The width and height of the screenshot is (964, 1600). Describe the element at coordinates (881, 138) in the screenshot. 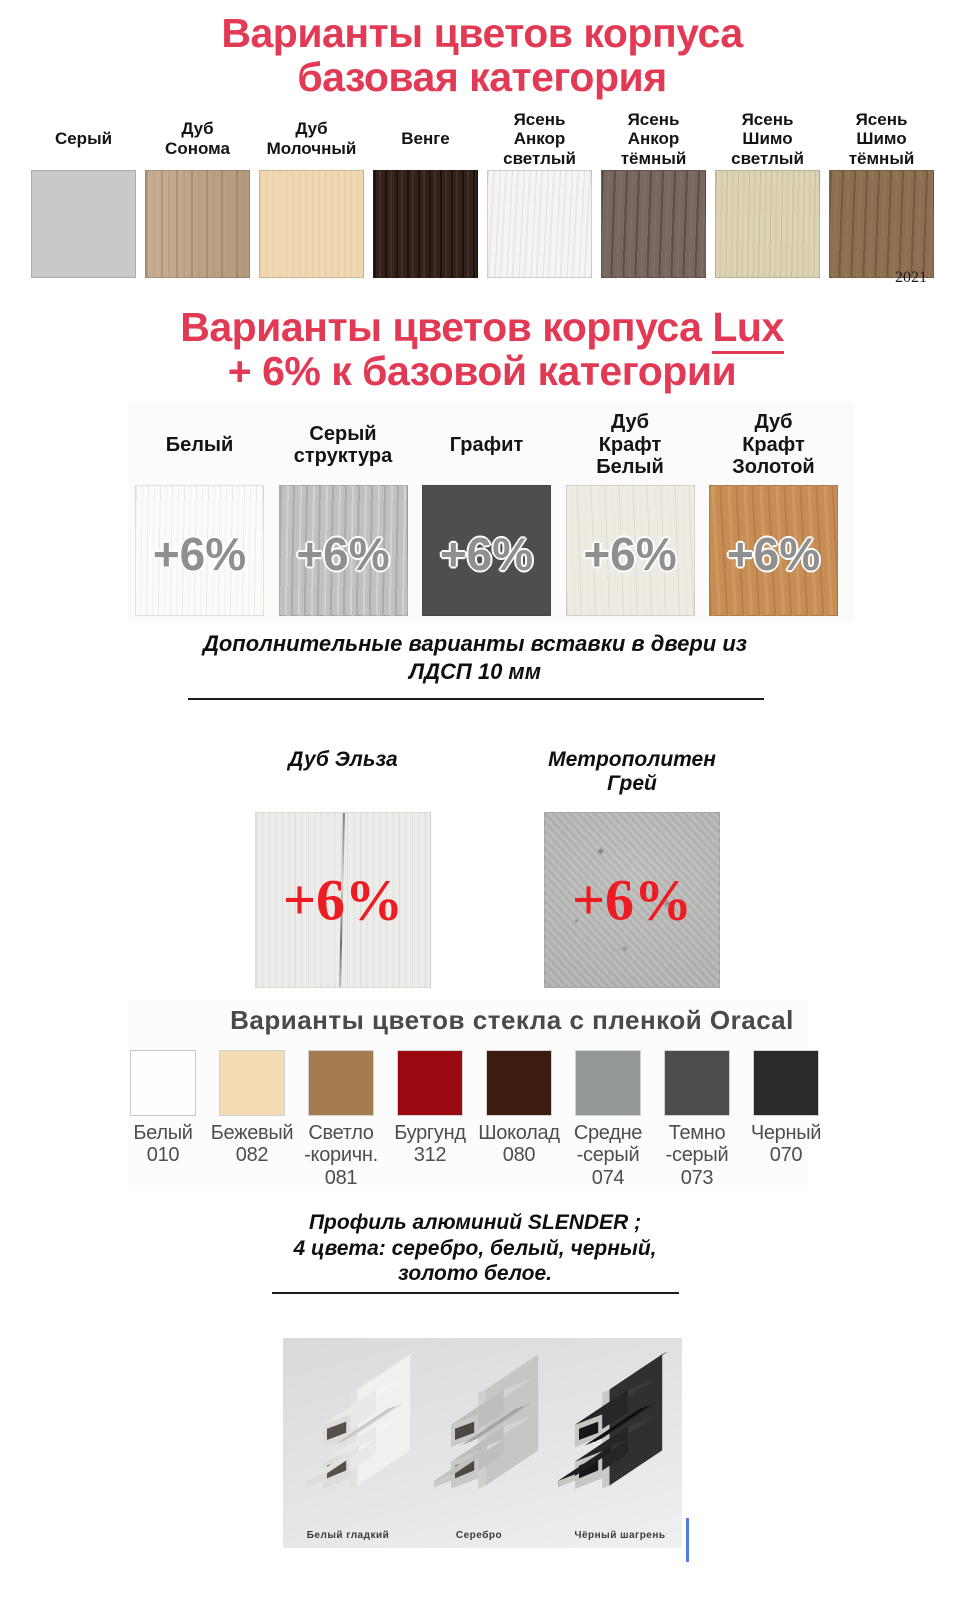

I see `swatch-label: Ясень Шимо тёмный` at that location.